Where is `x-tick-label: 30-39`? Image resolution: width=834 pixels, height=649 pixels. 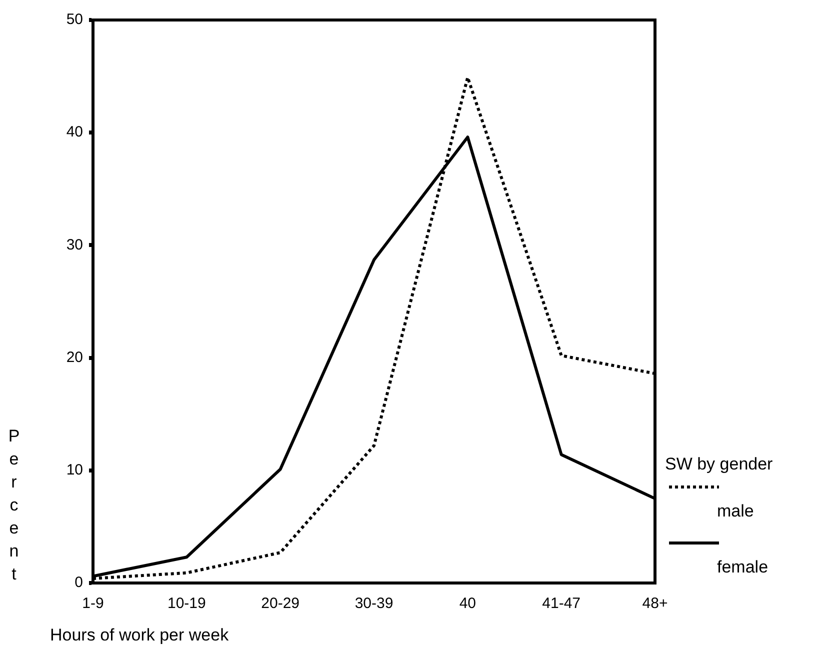 x-tick-label: 30-39 is located at coordinates (374, 603).